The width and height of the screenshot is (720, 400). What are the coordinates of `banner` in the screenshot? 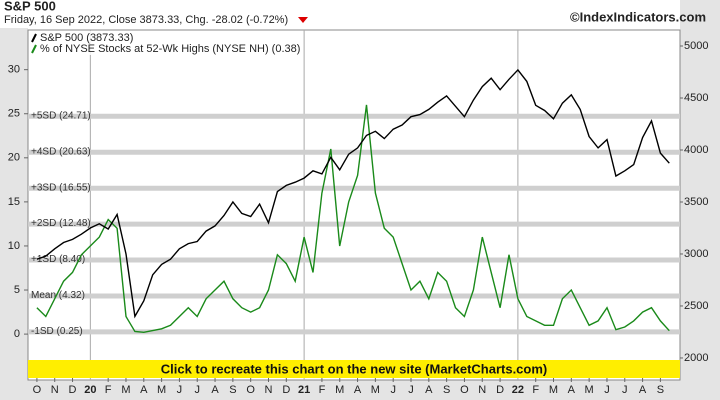 It's located at (354, 369).